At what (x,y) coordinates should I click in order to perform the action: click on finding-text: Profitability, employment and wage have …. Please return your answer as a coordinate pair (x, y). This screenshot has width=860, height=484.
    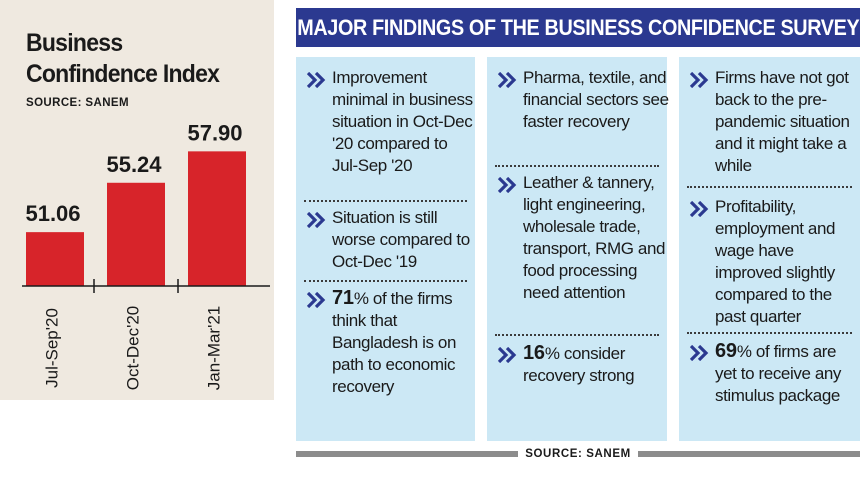
    Looking at the image, I should click on (787, 262).